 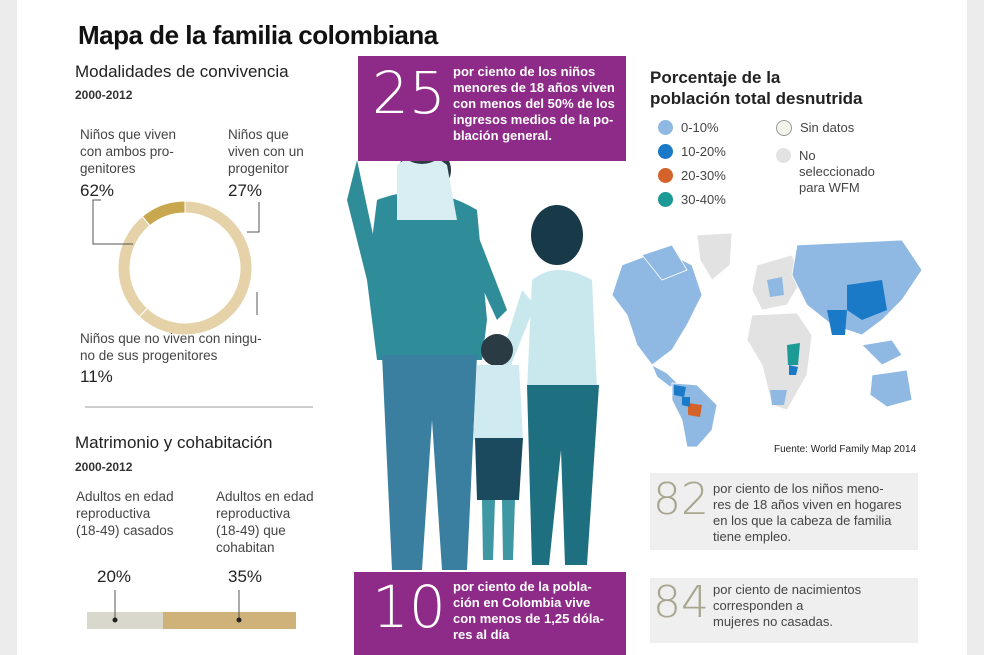 I want to click on world-map, so click(x=767, y=340).